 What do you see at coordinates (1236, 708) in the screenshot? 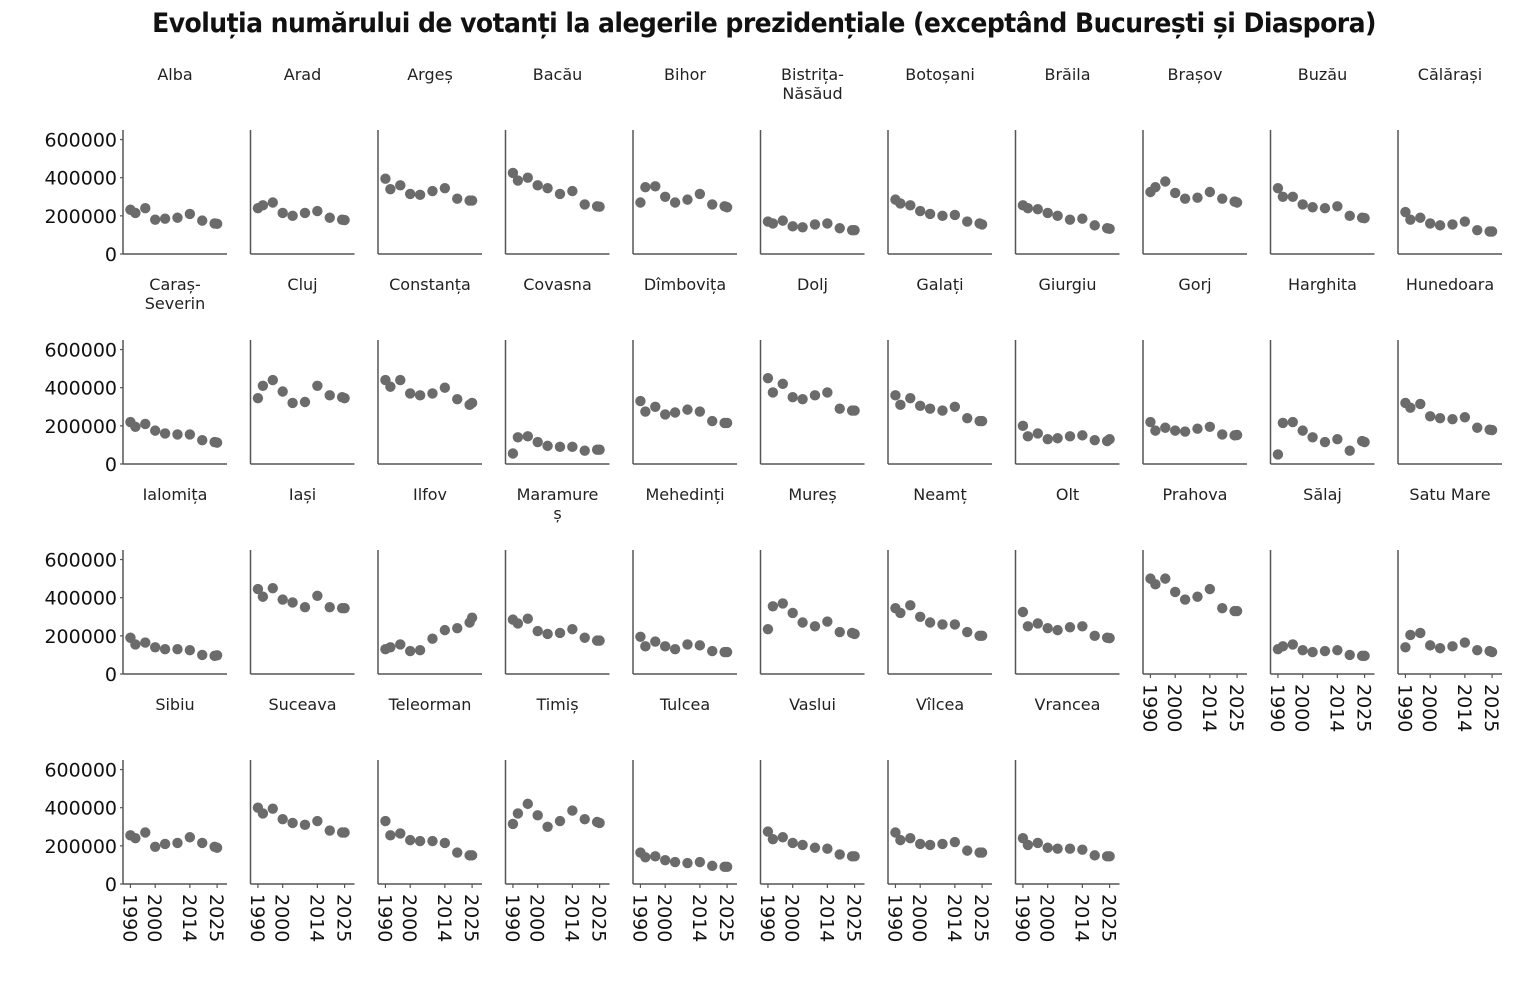
I see `x-tick-label: 2025` at bounding box center [1236, 708].